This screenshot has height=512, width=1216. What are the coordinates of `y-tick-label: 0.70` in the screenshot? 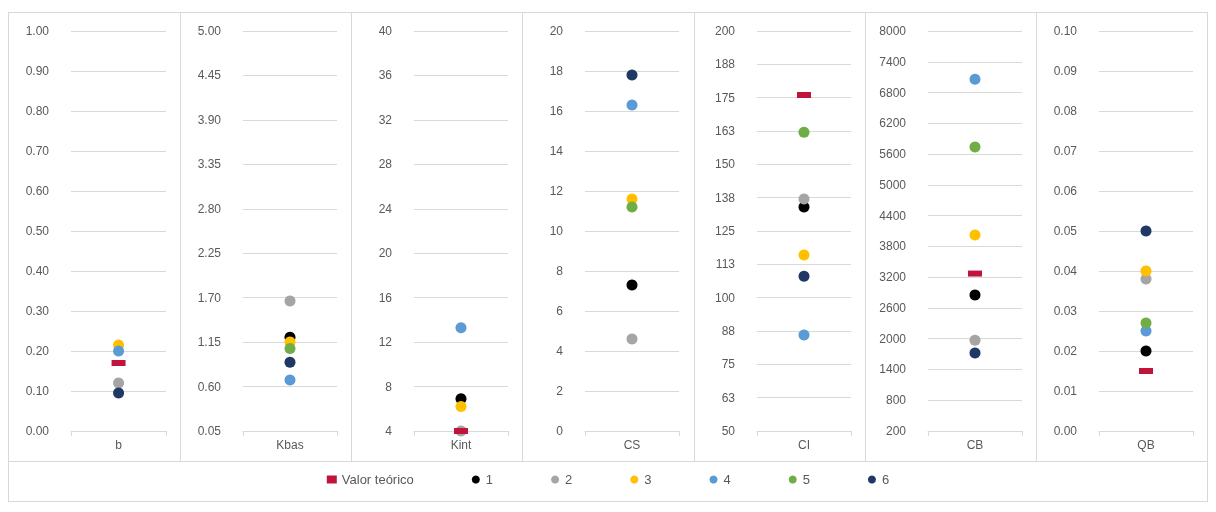 It's located at (37, 151).